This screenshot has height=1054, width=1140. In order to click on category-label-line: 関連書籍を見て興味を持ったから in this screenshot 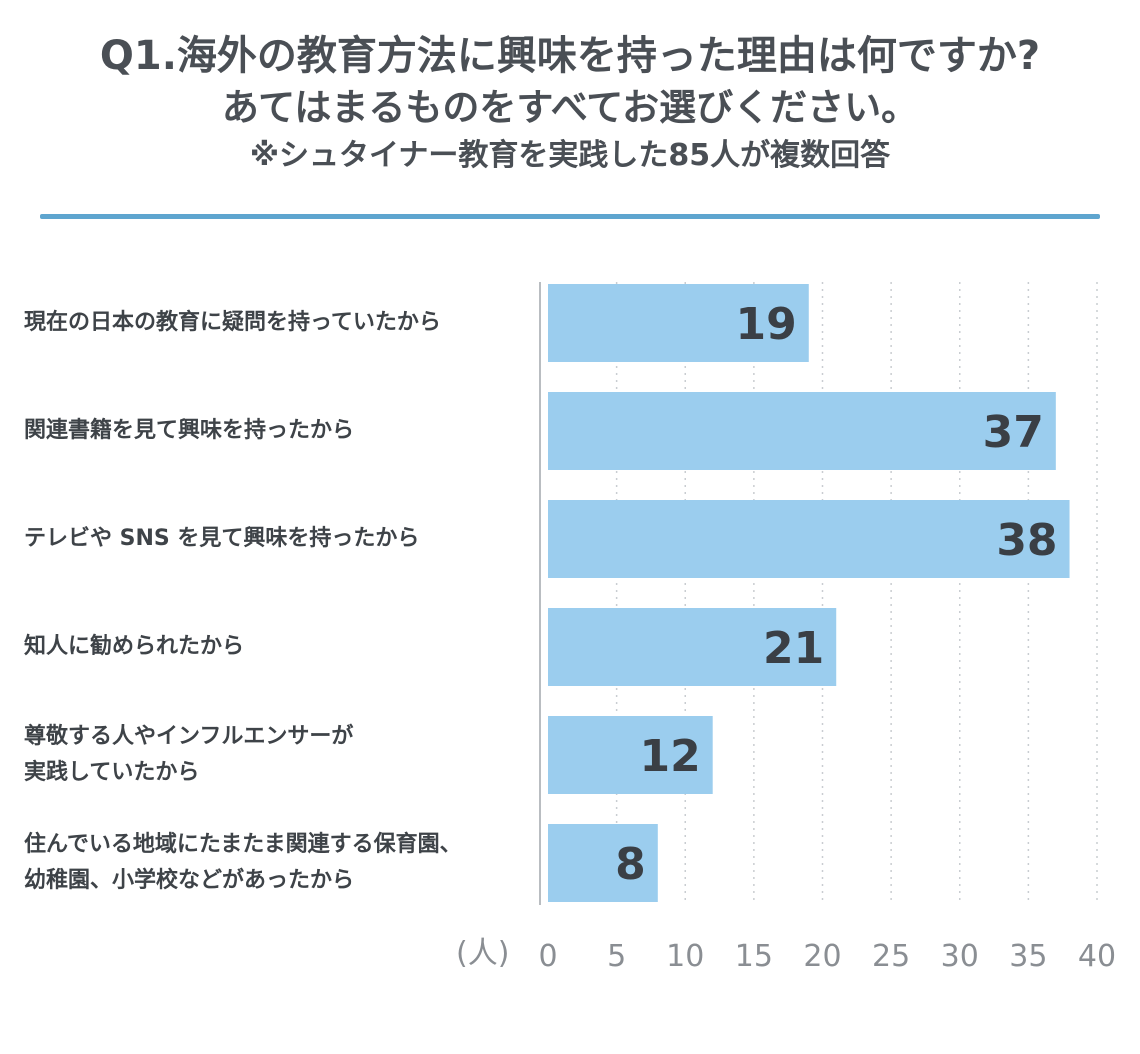, I will do `click(189, 430)`.